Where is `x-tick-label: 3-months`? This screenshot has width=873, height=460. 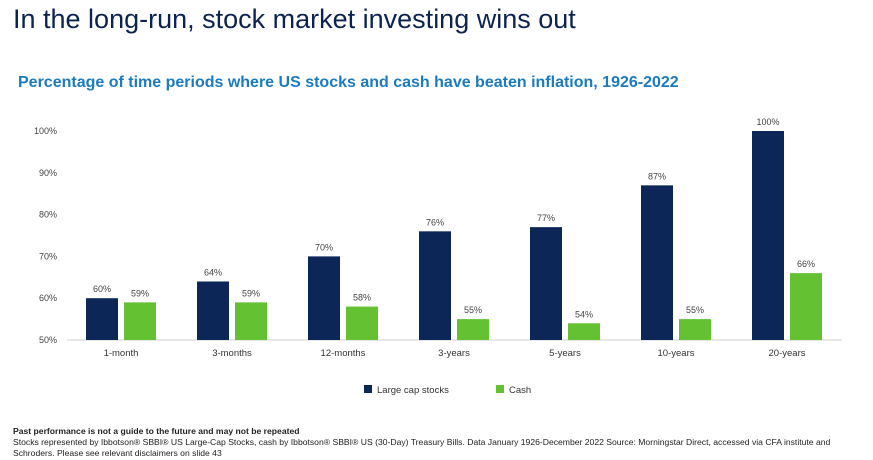 x-tick-label: 3-months is located at coordinates (232, 353).